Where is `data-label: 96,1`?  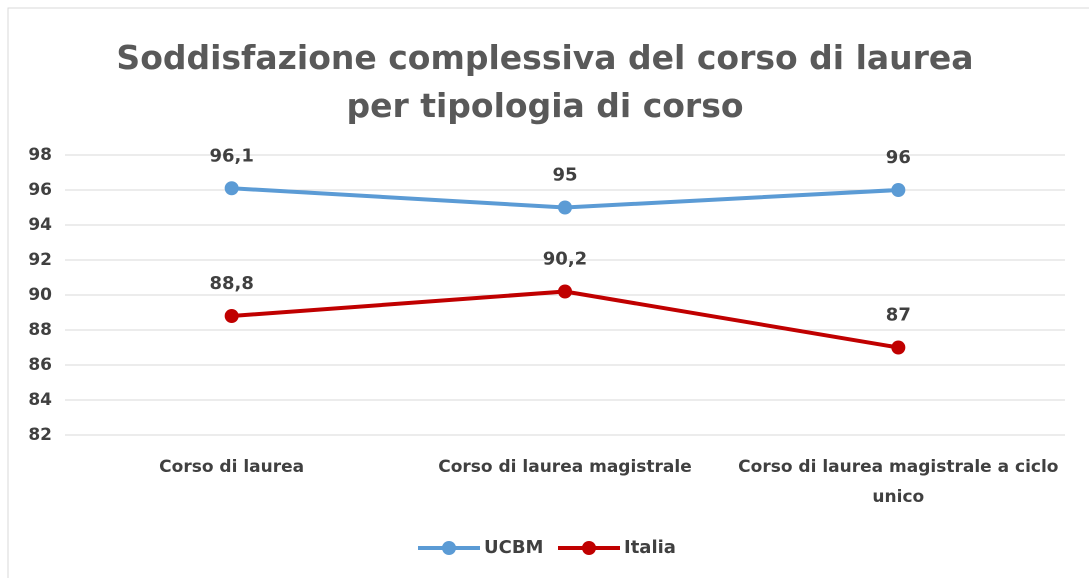
data-label: 96,1 is located at coordinates (231, 155).